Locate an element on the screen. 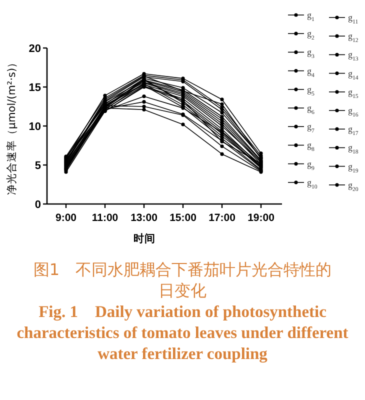 The height and width of the screenshot is (400, 365). legend-label: g$_{14}$ is located at coordinates (353, 75).